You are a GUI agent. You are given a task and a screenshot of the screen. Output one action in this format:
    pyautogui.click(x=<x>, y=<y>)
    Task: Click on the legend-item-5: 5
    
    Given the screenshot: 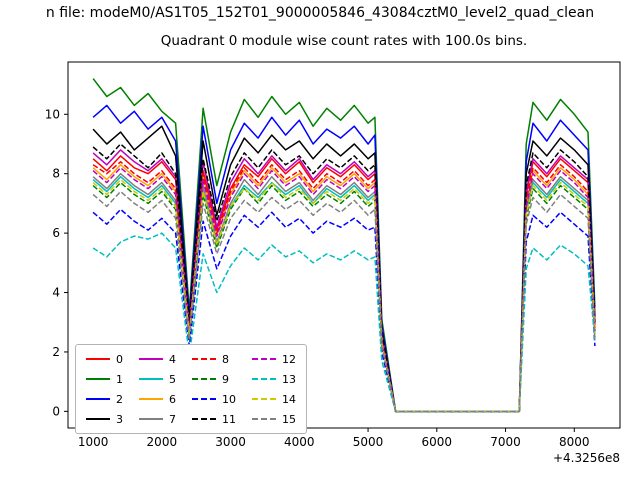 What is the action you would take?
    pyautogui.click(x=157, y=379)
    